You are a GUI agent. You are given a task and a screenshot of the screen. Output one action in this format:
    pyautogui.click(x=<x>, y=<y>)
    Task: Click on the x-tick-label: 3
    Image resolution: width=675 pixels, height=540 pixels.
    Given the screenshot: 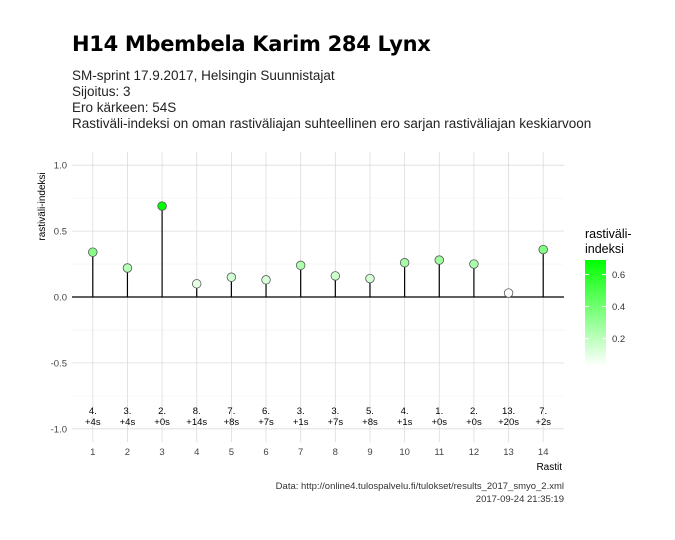 What is the action you would take?
    pyautogui.click(x=161, y=452)
    